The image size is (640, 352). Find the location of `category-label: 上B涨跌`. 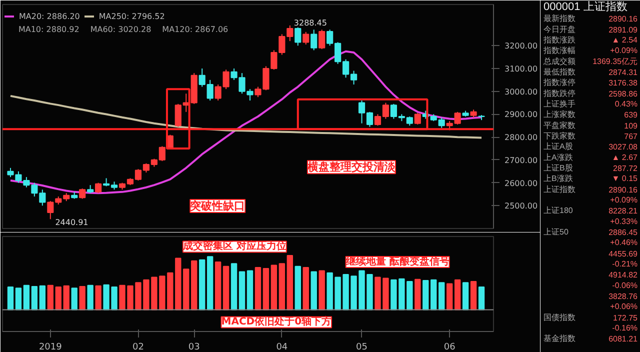

category-label: 上B涨跌 is located at coordinates (558, 179).